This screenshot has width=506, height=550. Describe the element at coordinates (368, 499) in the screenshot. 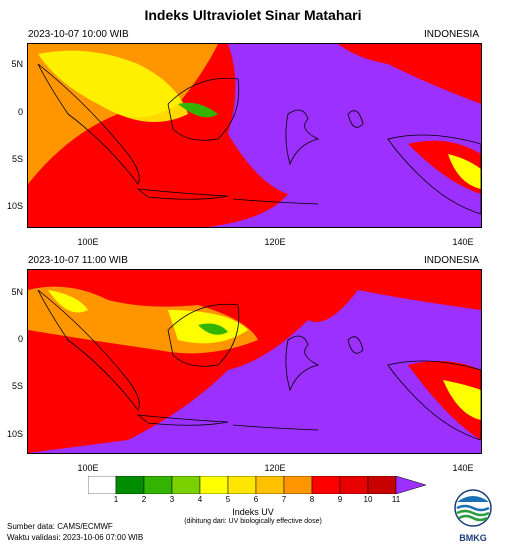

I see `colorbar-tick-label: 10` at that location.